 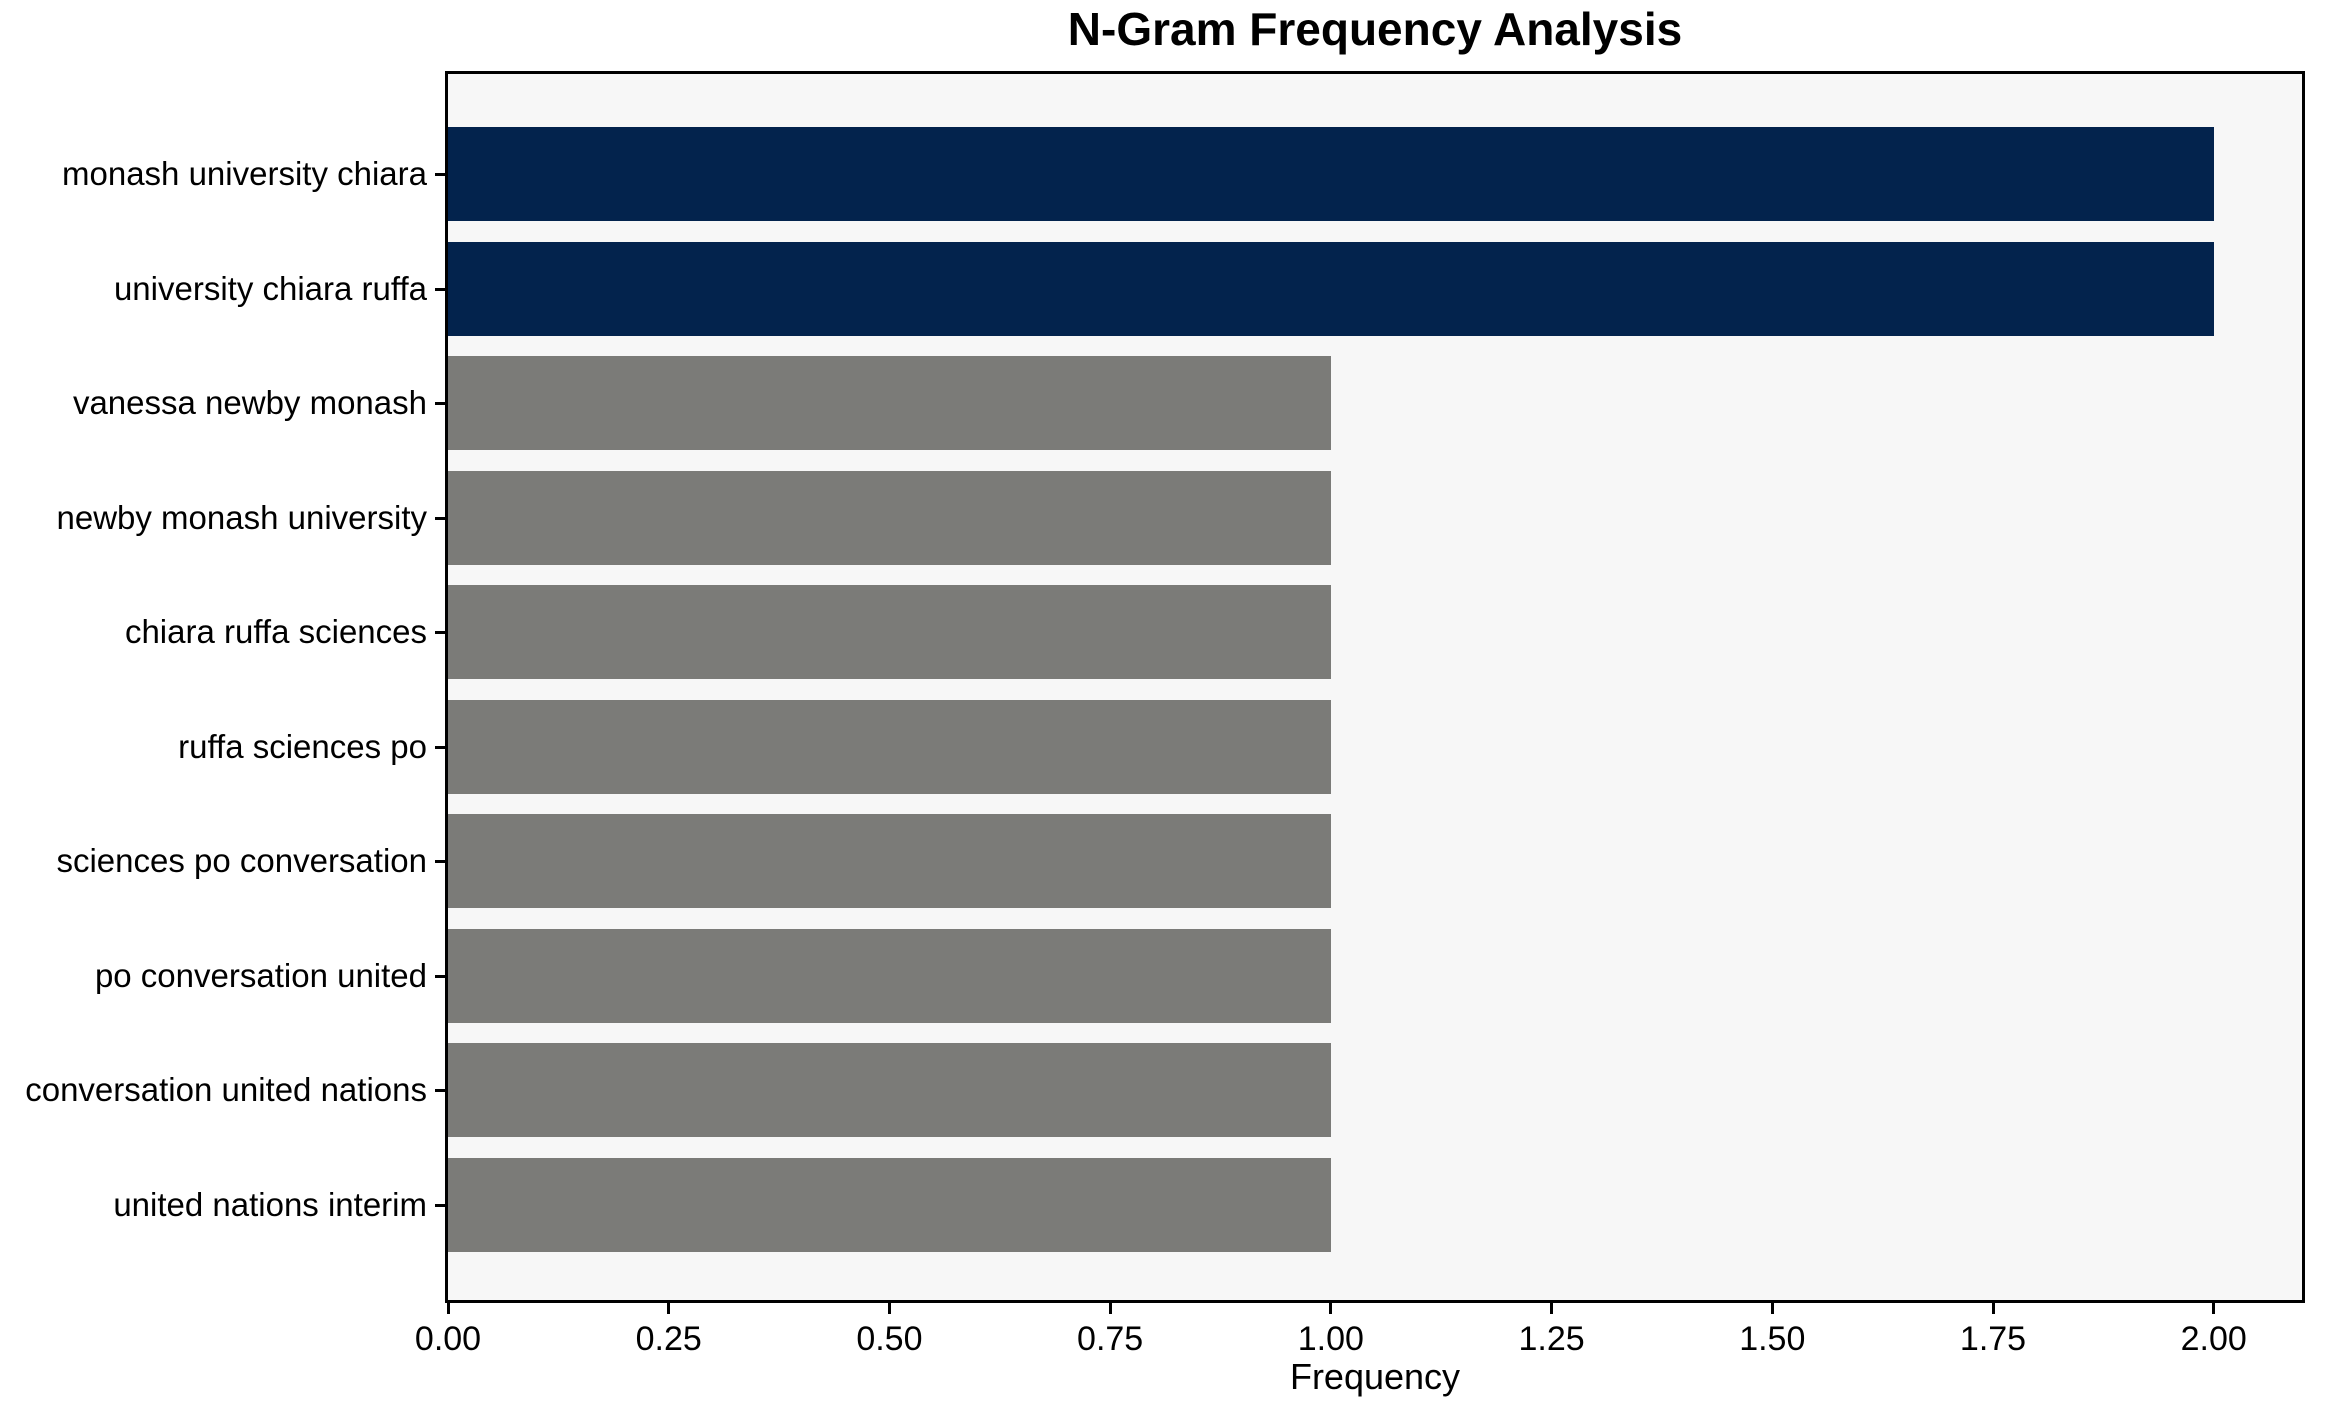 What do you see at coordinates (1993, 1339) in the screenshot?
I see `x-tick-label: 1.75` at bounding box center [1993, 1339].